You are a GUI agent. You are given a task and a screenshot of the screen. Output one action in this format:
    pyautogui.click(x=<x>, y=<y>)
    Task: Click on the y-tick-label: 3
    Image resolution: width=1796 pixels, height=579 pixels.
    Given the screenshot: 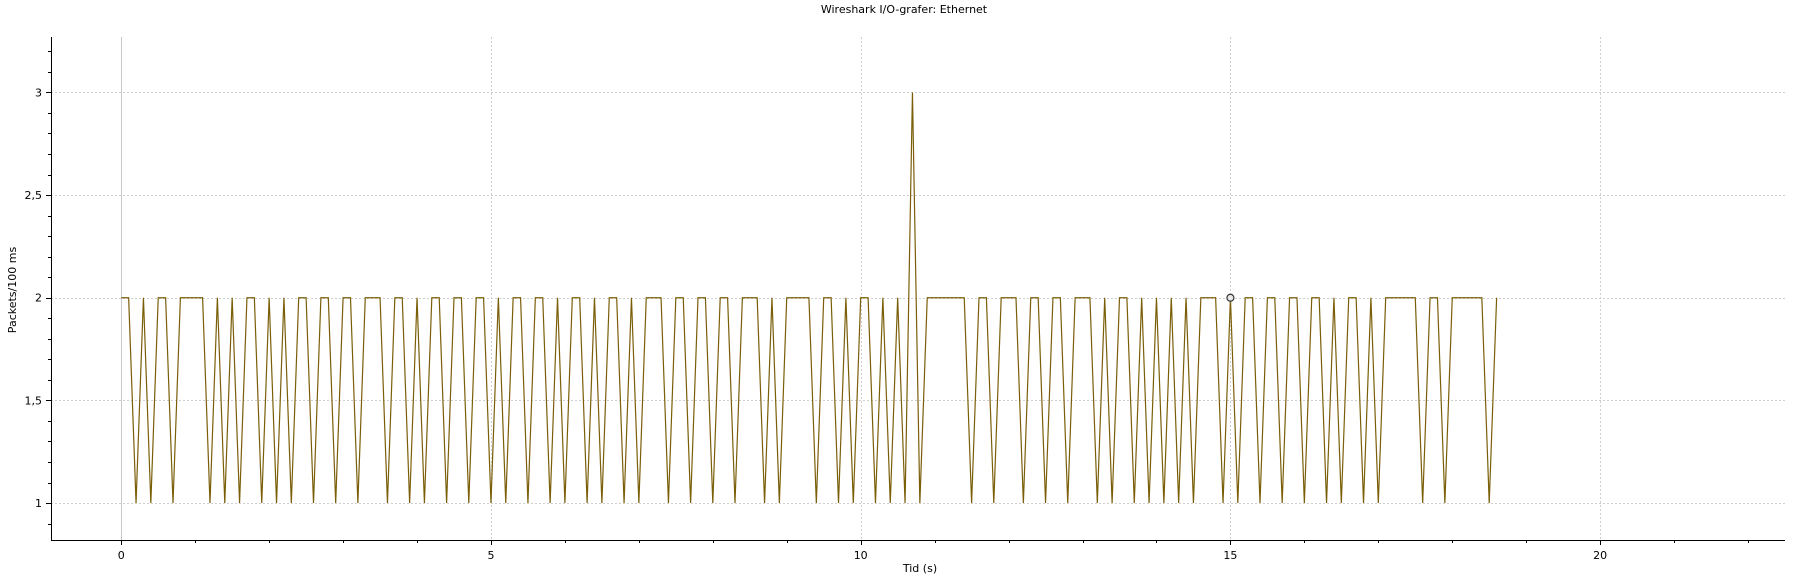 What is the action you would take?
    pyautogui.click(x=38, y=92)
    